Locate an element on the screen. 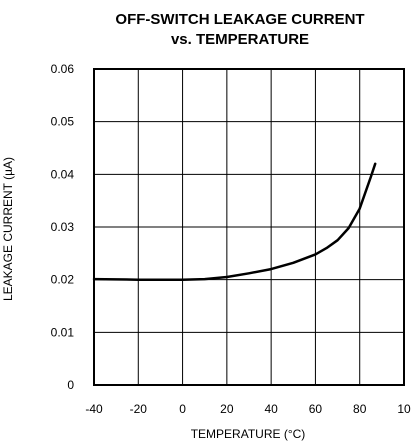 The image size is (412, 445). y-tick-label: 0.04 is located at coordinates (63, 174).